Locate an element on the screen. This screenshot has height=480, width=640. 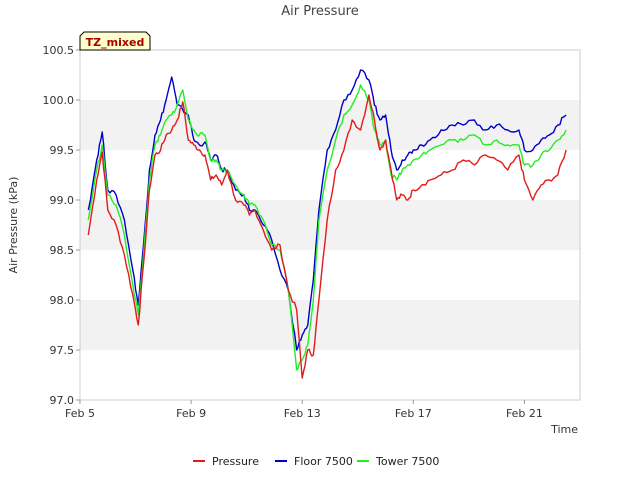
x-tick-label: Feb 5 is located at coordinates (80, 413).